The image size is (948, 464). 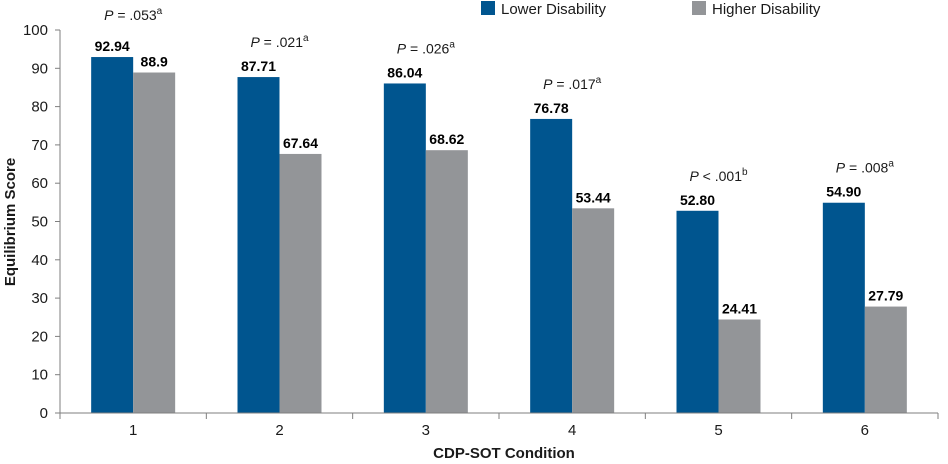 I want to click on y-tick-label: 20, so click(x=39, y=336).